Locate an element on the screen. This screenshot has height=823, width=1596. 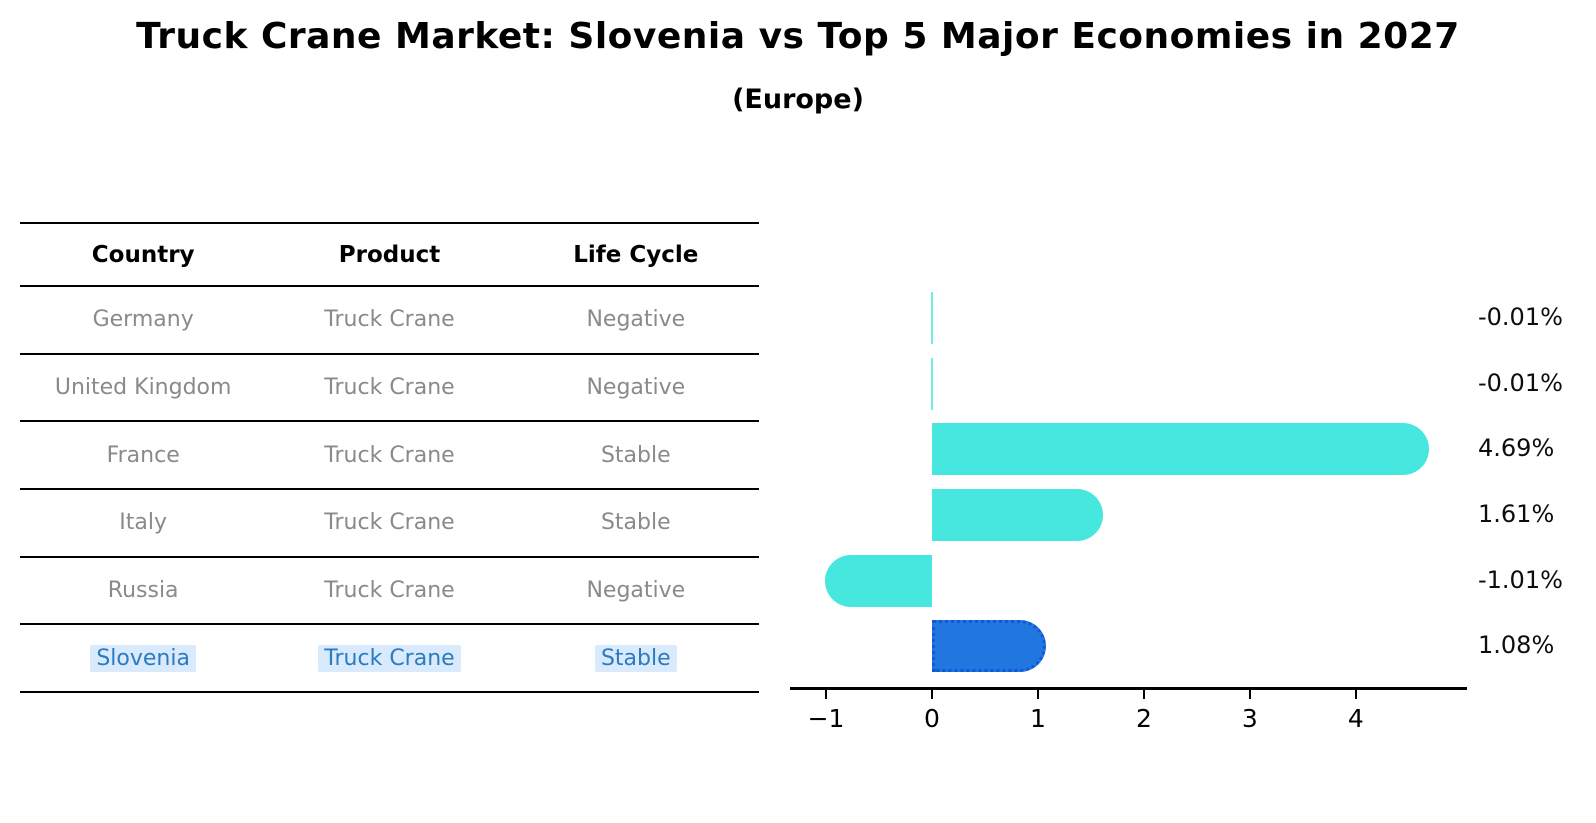
table-cell: Slovenia is located at coordinates (143, 658).